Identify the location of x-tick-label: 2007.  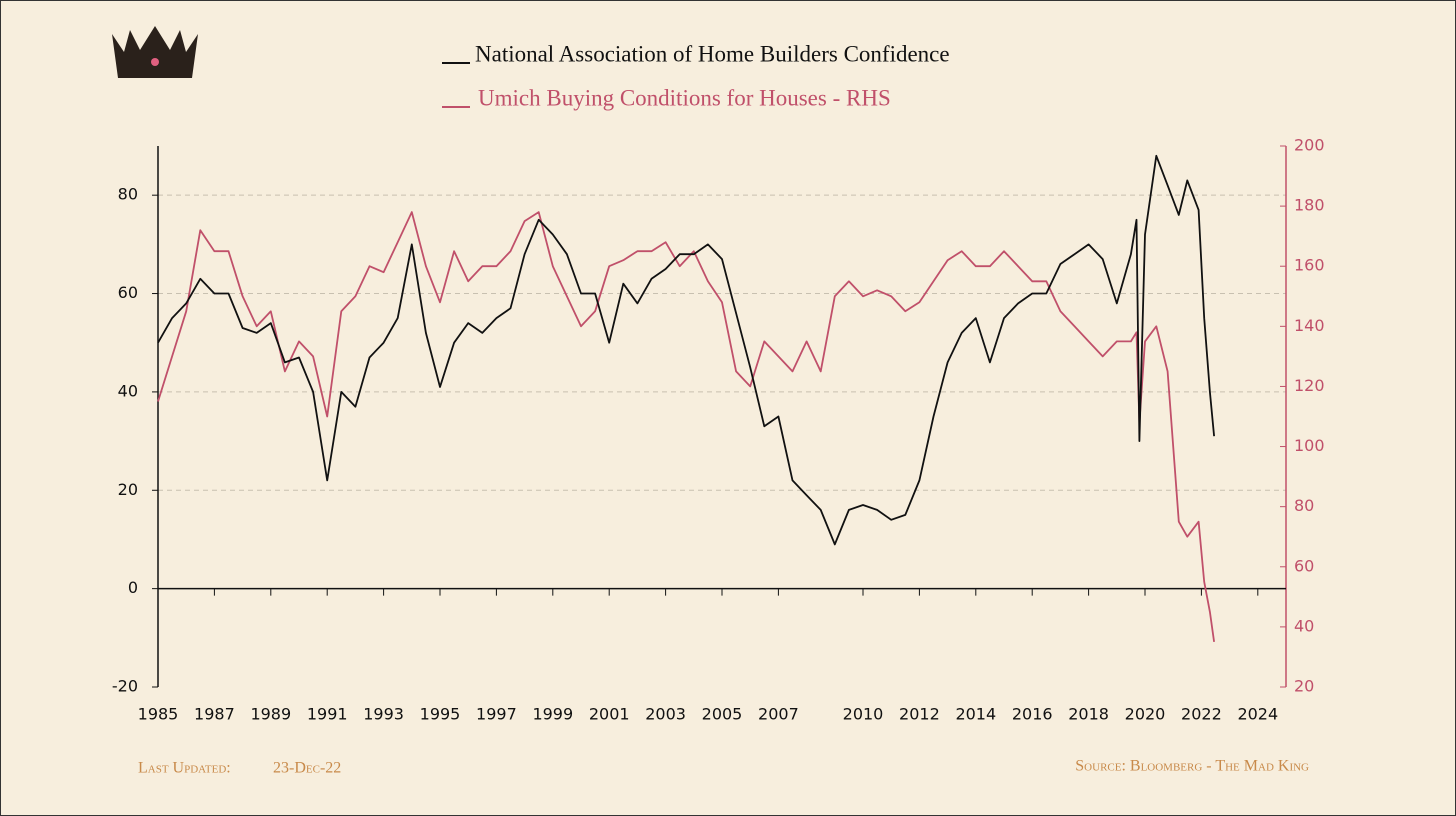
(778, 714).